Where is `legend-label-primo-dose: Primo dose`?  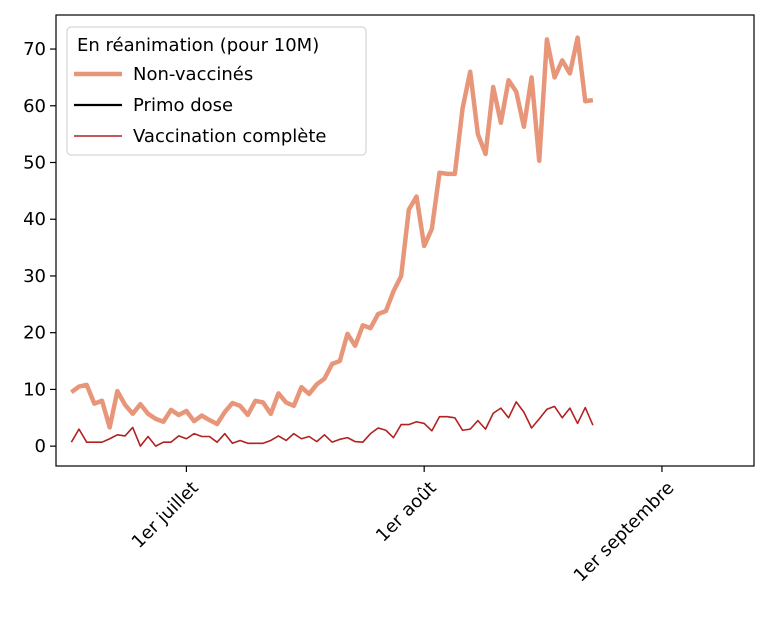
legend-label-primo-dose: Primo dose is located at coordinates (183, 105).